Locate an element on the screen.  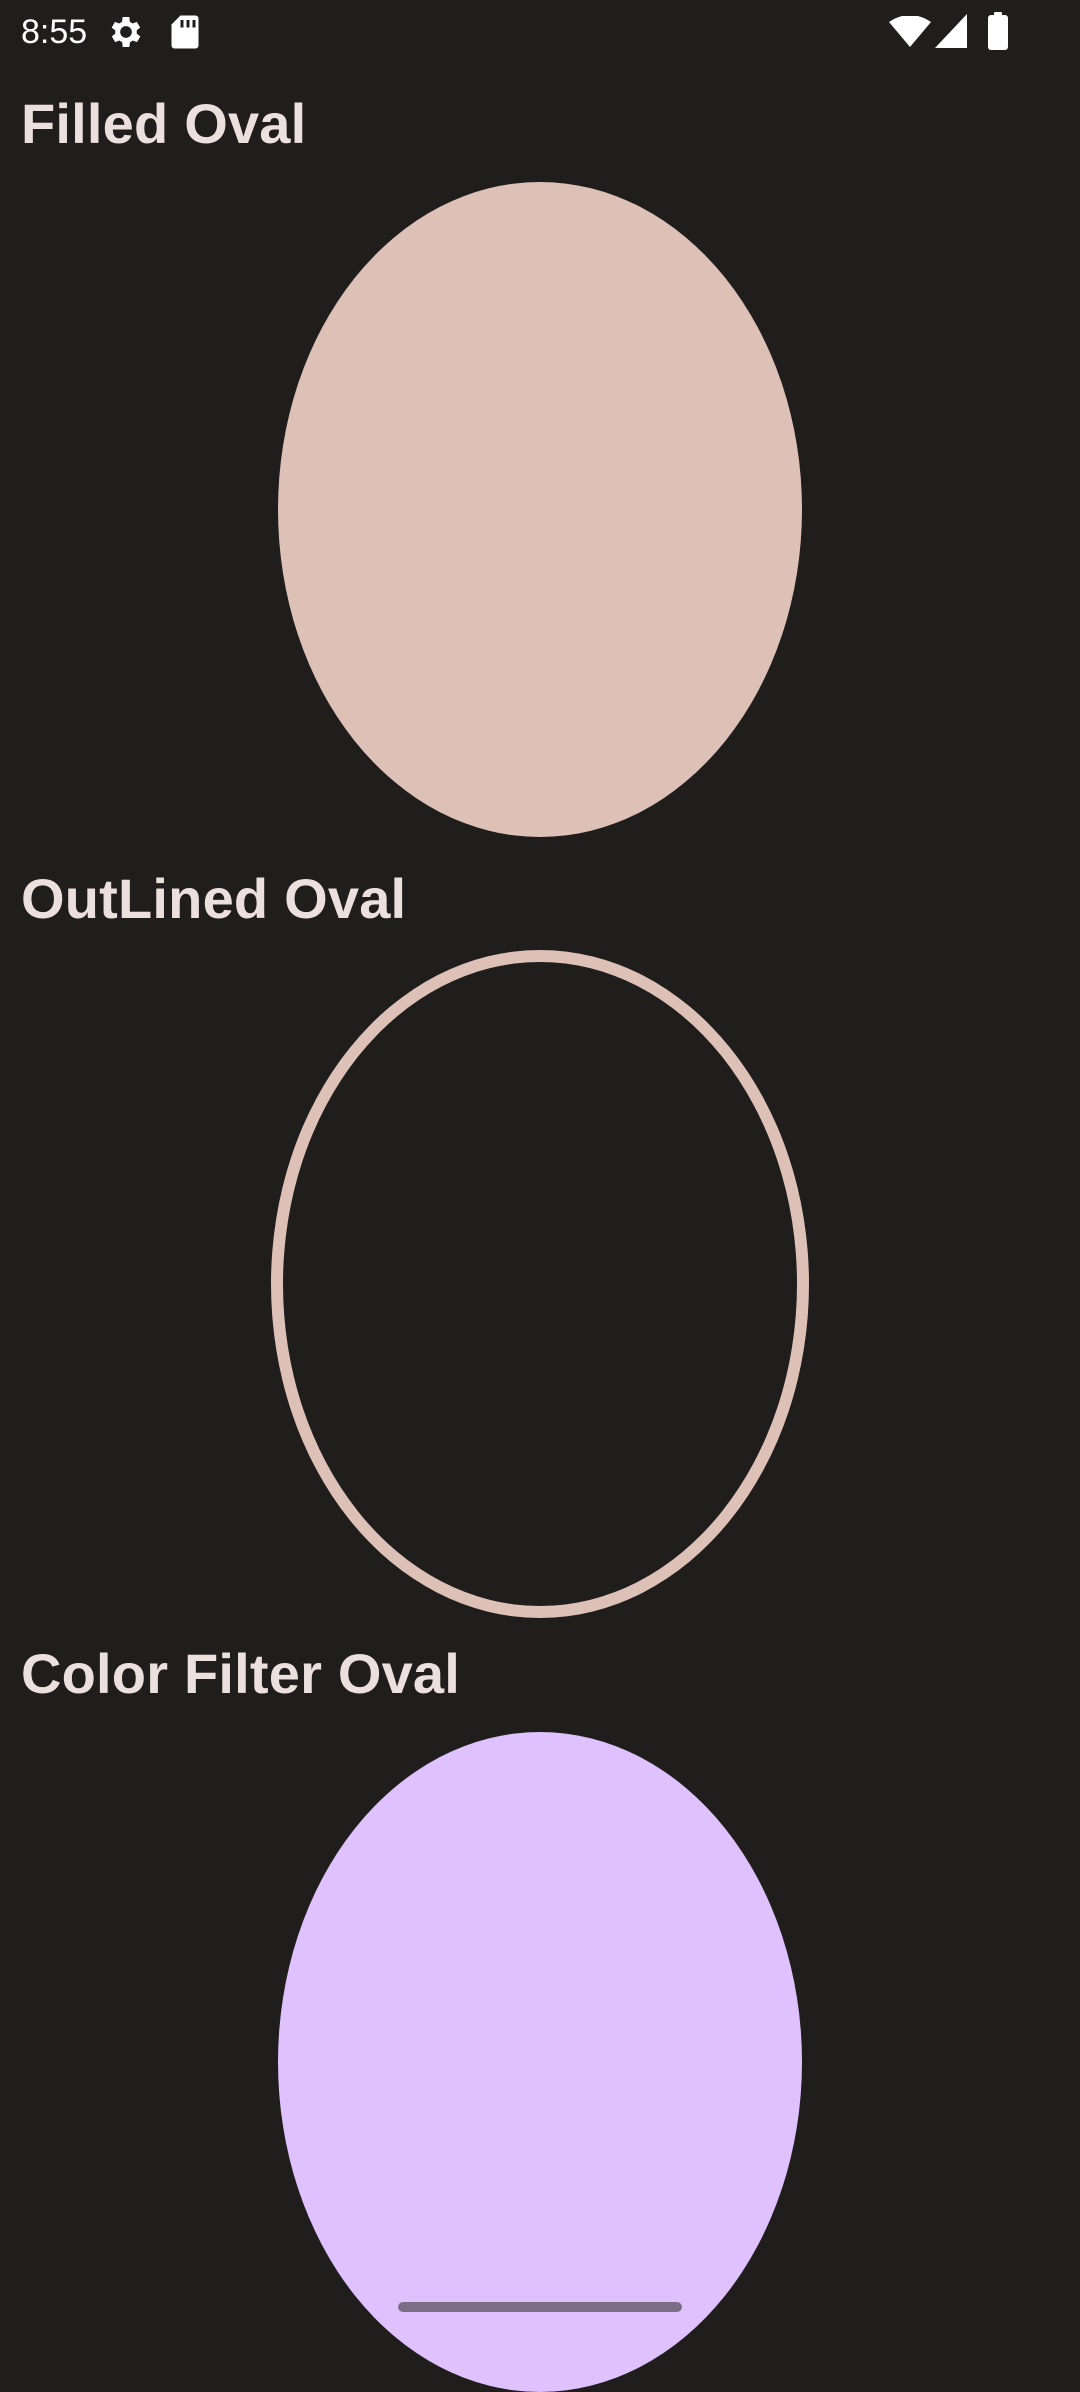
wifi-icon is located at coordinates (910, 33).